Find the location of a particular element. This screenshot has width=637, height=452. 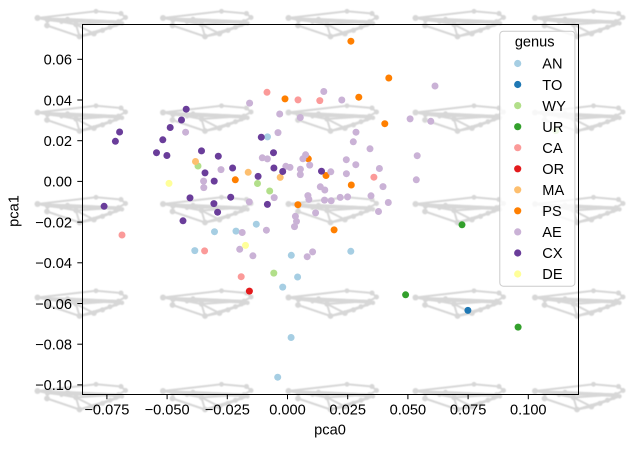

svg-text: −0.075 is located at coordinates (106, 411).